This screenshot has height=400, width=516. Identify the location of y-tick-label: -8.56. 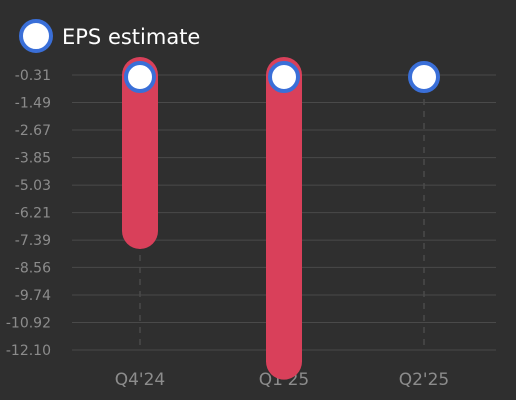
(33, 268).